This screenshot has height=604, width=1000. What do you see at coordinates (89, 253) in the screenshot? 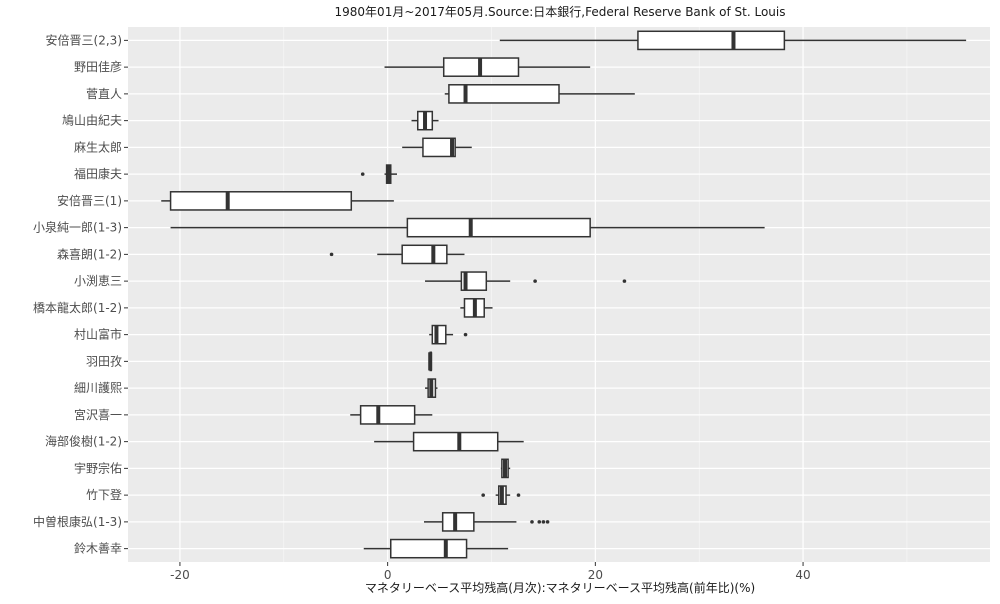
I see `category-label: 森喜朗(1-2)` at bounding box center [89, 253].